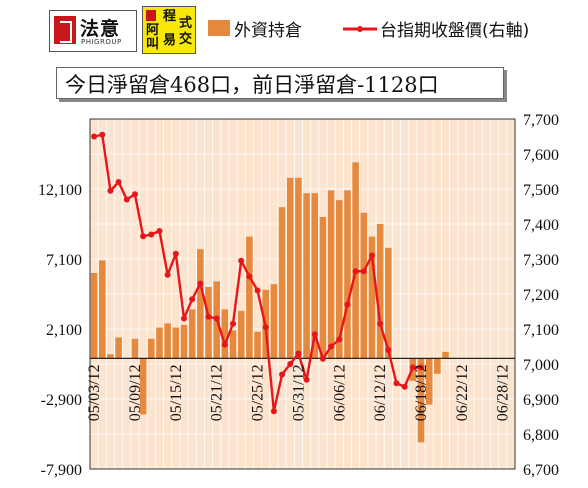 The image size is (588, 488). I want to click on chart-title: 今日淨留倉468口，前日淨留倉-1128口, so click(252, 85).